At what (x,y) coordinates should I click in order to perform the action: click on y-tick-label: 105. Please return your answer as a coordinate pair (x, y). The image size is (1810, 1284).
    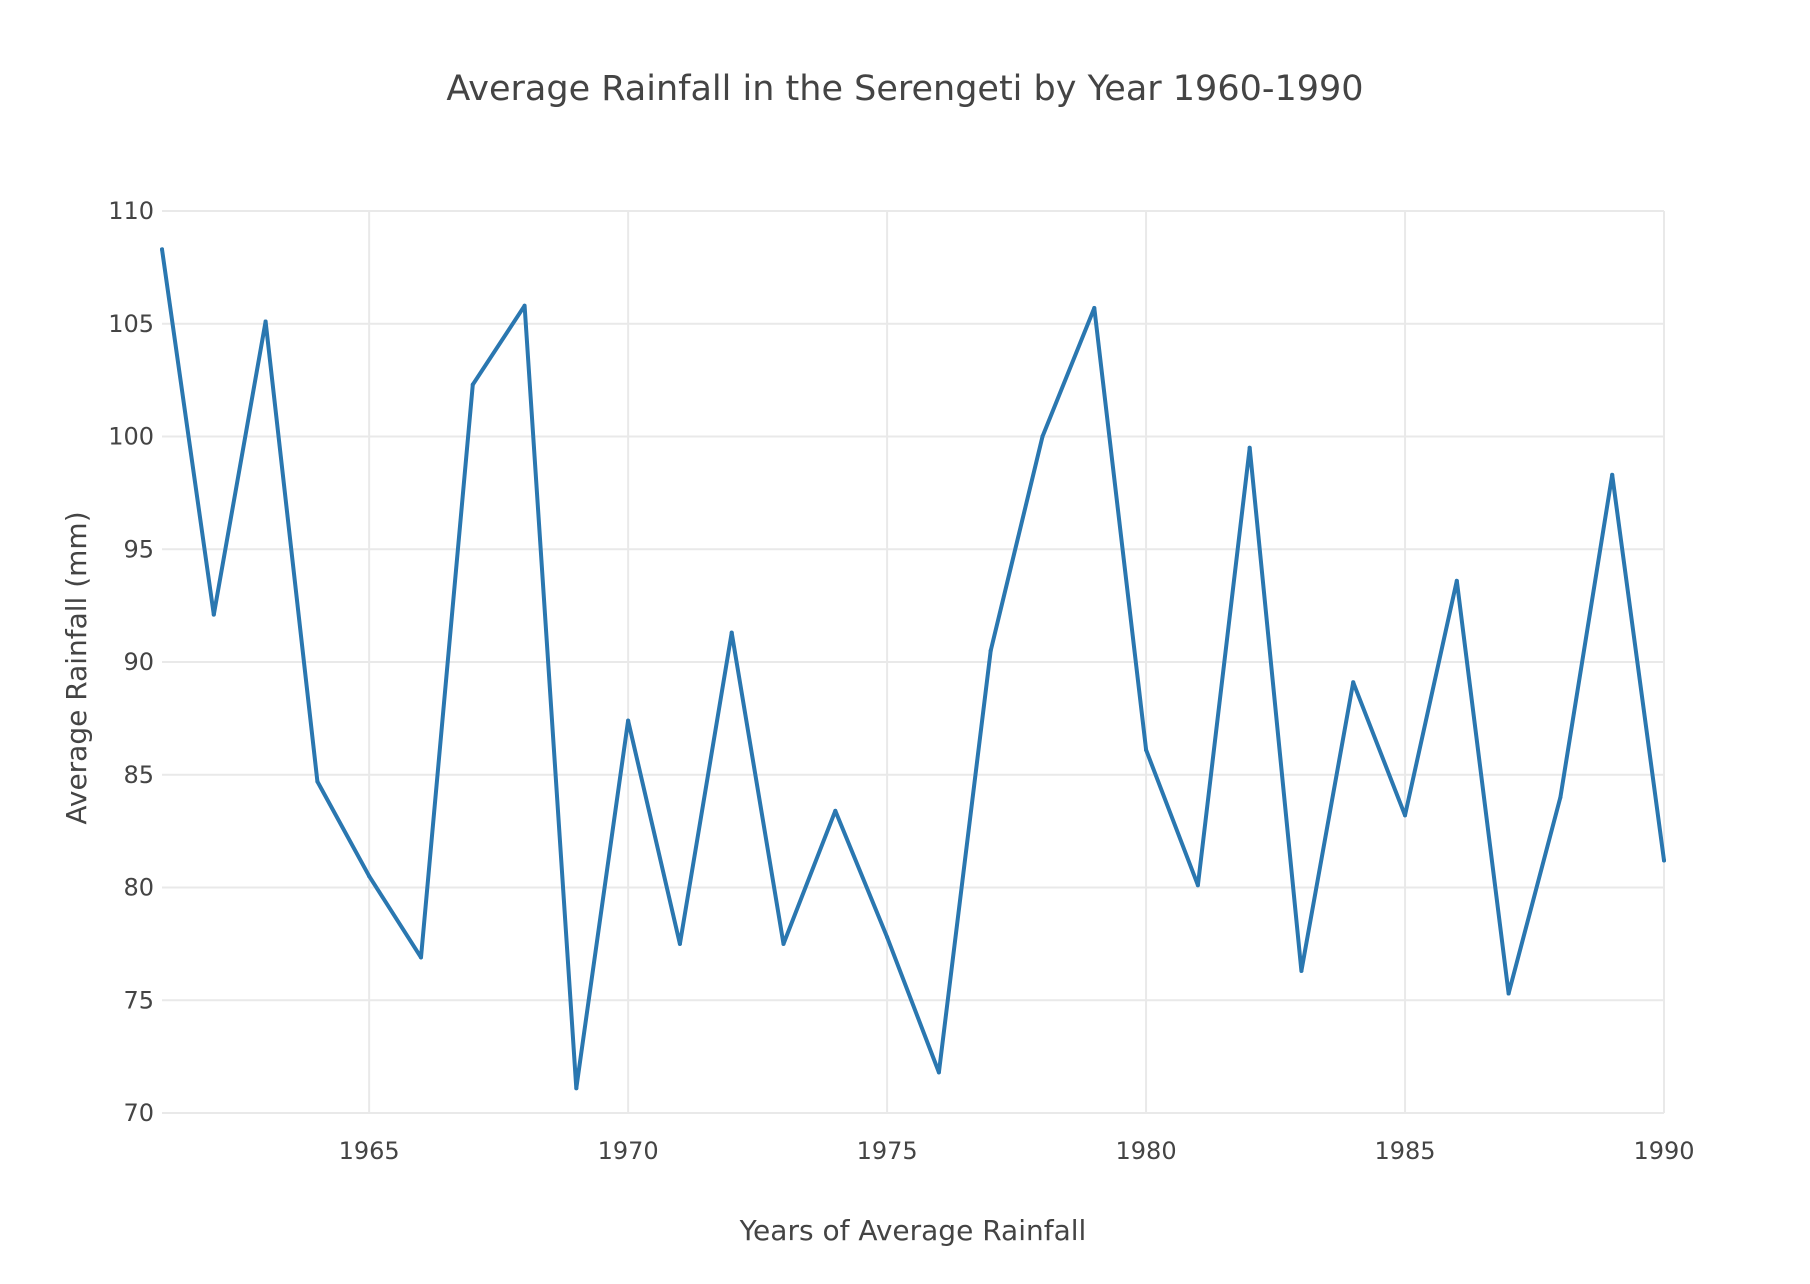
    Looking at the image, I should click on (131, 324).